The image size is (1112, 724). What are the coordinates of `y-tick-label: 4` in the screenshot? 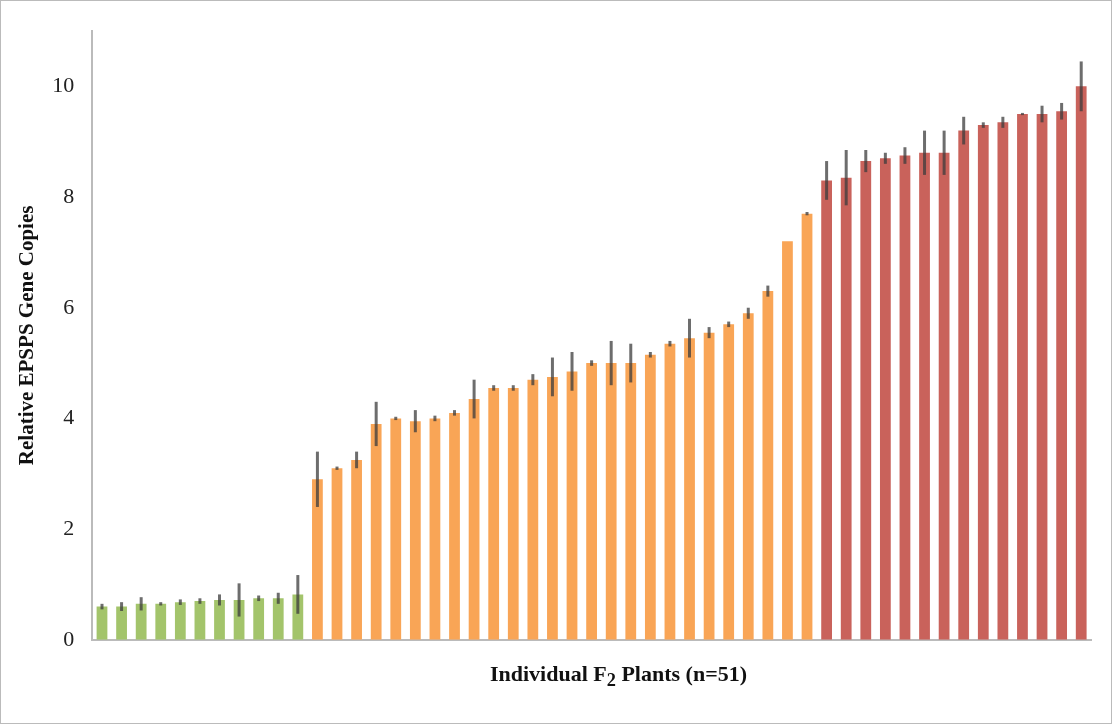 It's located at (69, 417).